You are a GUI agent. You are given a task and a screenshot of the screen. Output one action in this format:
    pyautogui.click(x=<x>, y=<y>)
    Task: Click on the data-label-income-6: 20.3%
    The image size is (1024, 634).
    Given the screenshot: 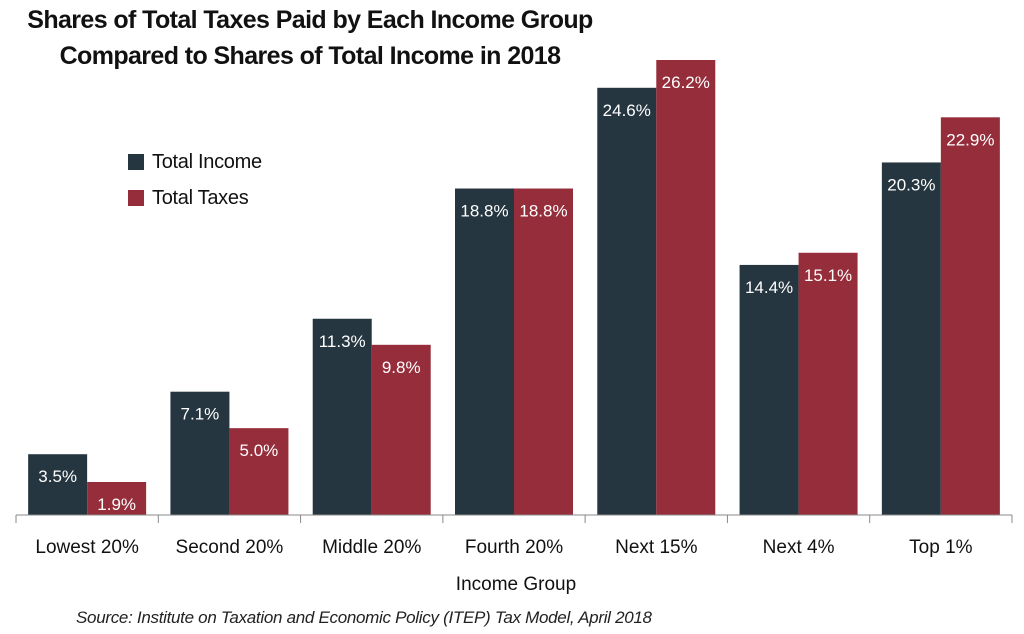 What is the action you would take?
    pyautogui.click(x=911, y=184)
    